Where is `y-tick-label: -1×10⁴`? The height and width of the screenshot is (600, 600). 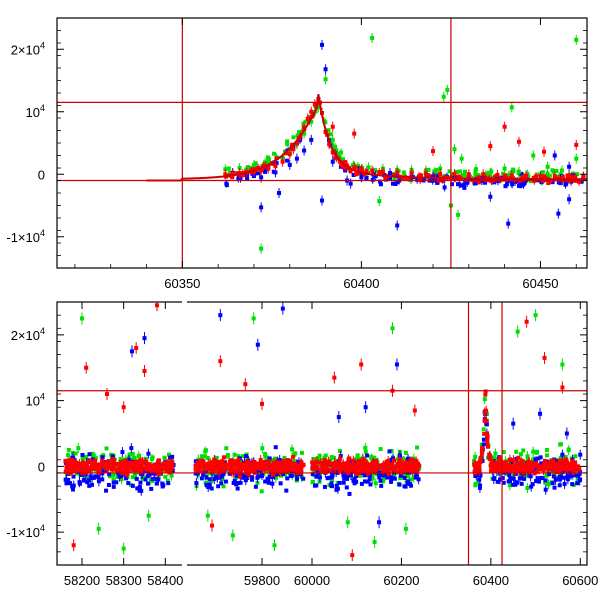
y-tick-label: -1×10⁴ is located at coordinates (25, 531).